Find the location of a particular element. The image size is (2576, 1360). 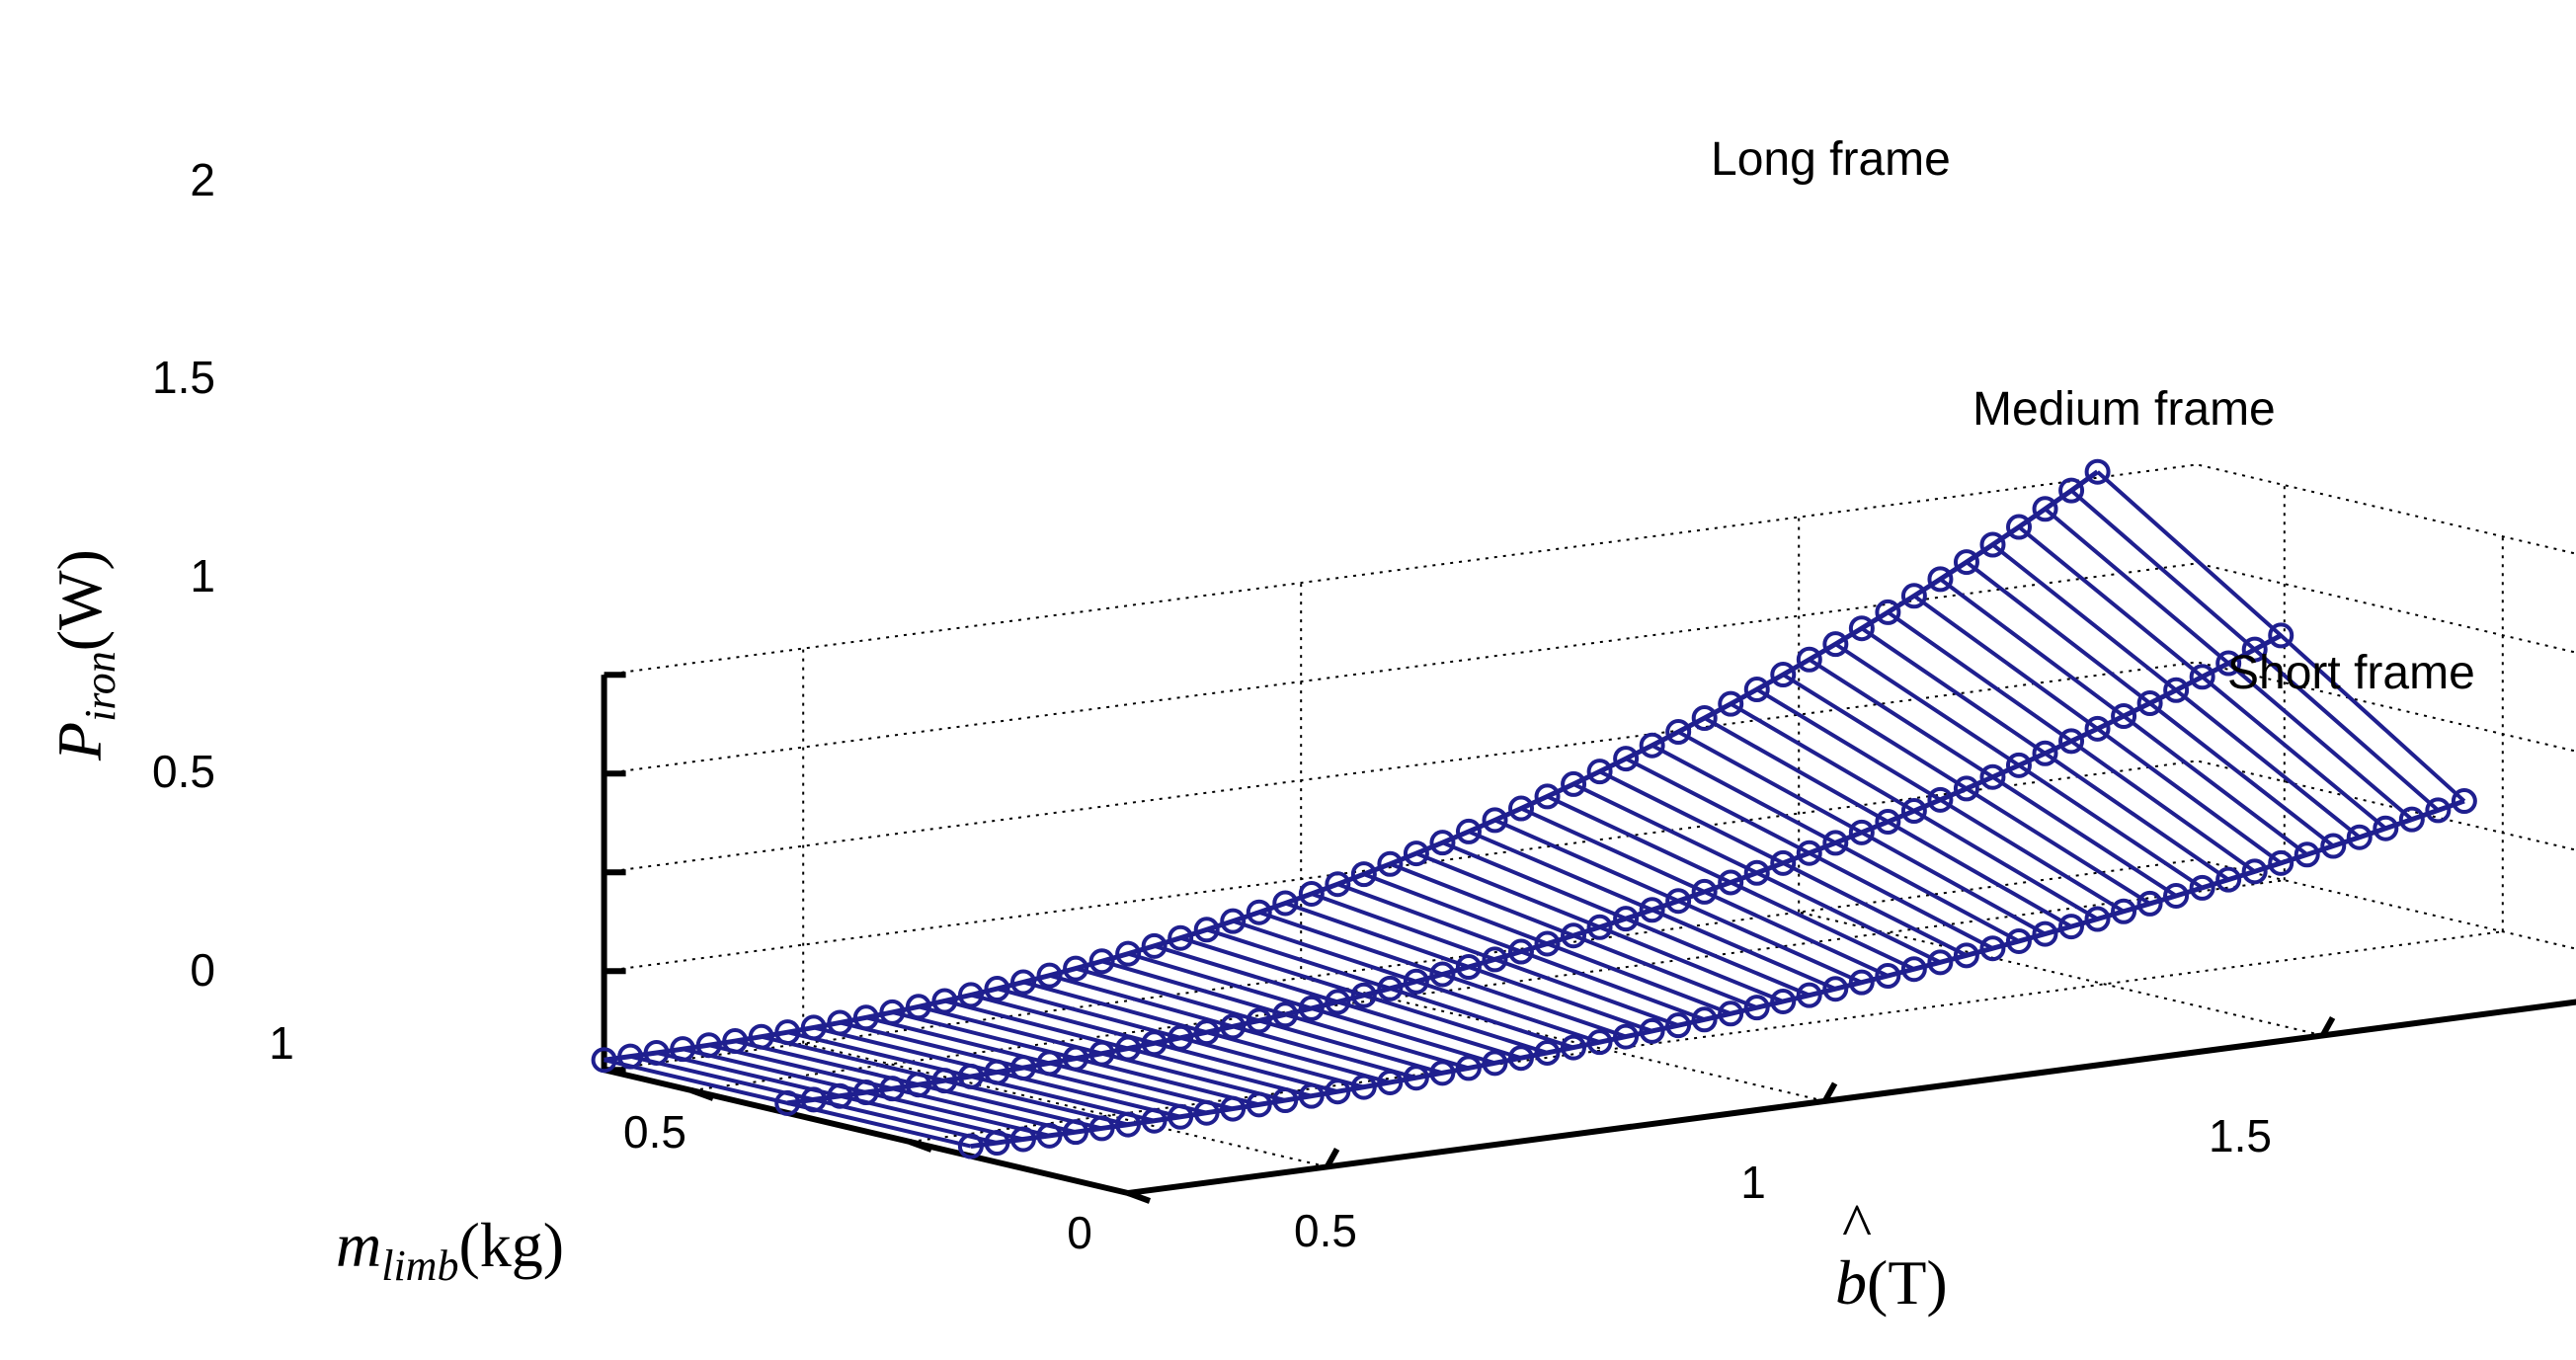

x-tick-label: 0.5 is located at coordinates (1325, 1230).